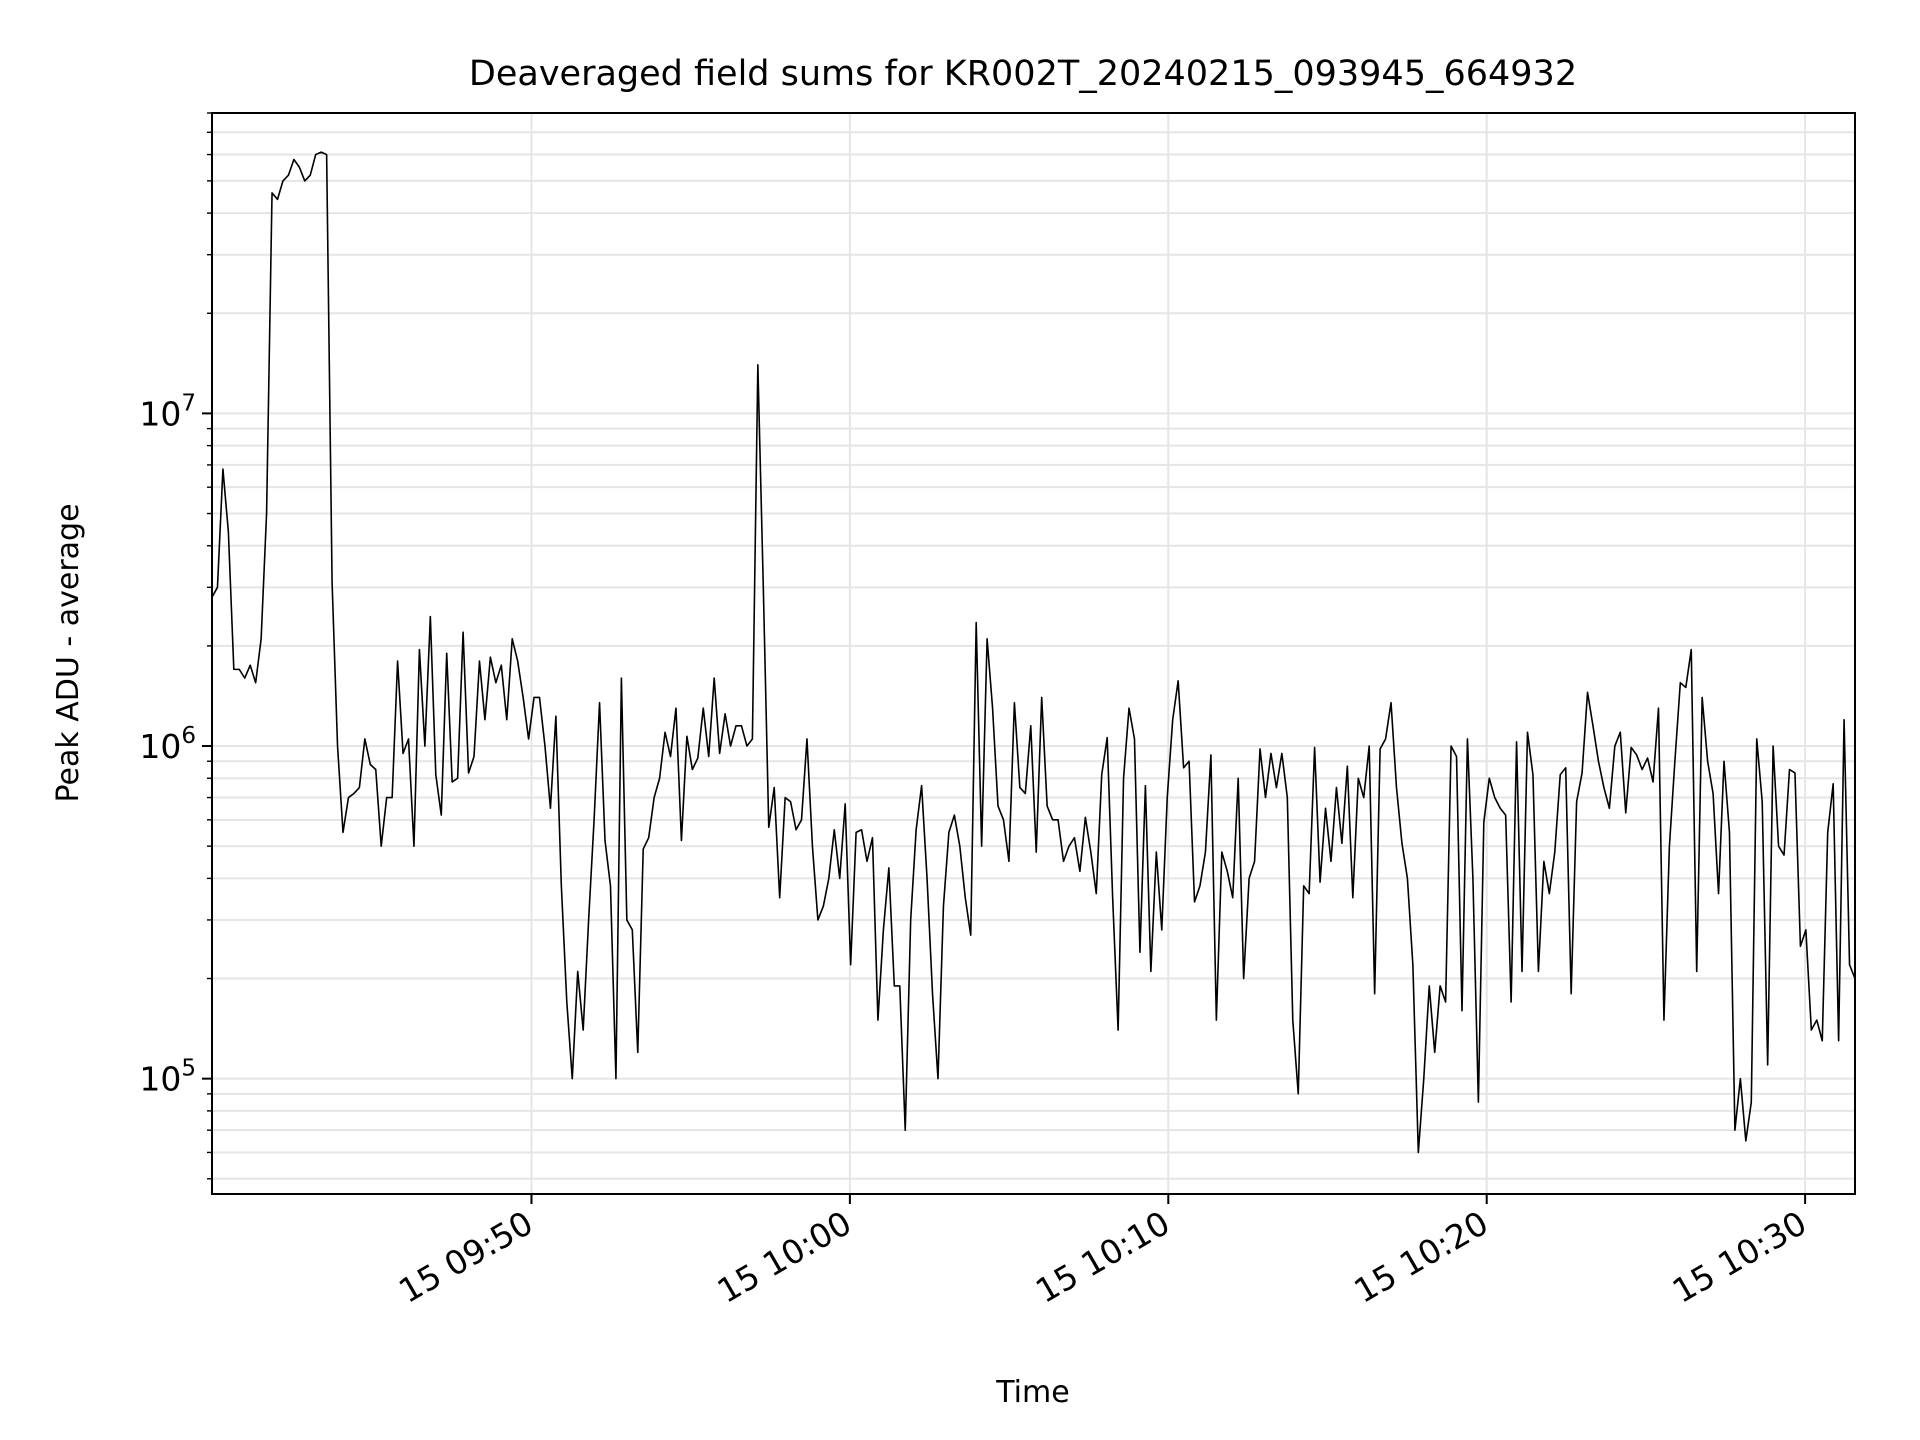 Image resolution: width=1920 pixels, height=1440 pixels. Describe the element at coordinates (167, 1077) in the screenshot. I see `y-tick-label: 105` at that location.